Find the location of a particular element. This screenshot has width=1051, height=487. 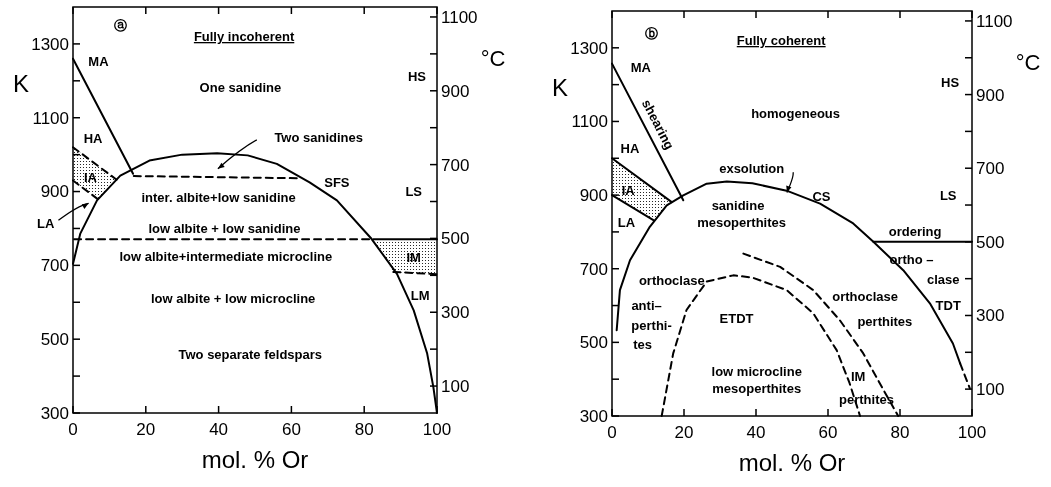

text: Fully incoherent is located at coordinates (244, 36).